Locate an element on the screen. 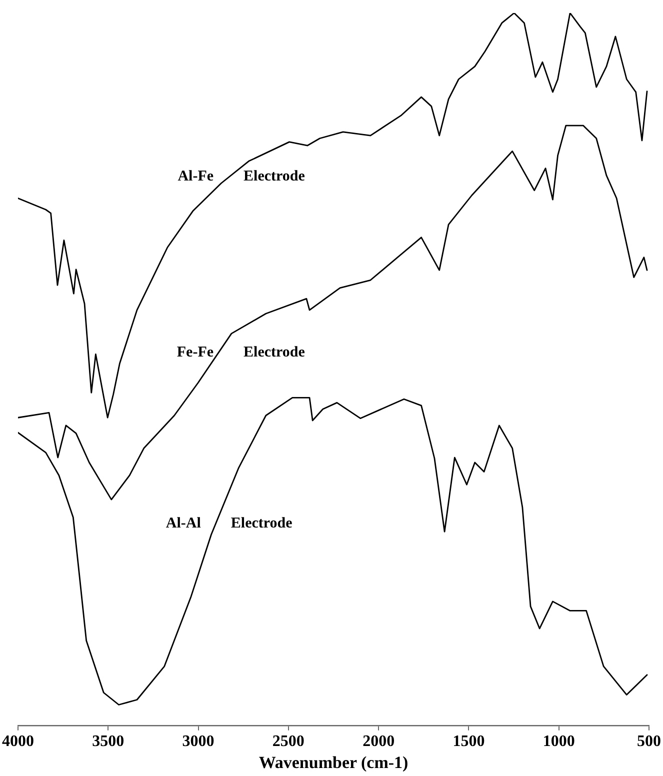  x-axis-title: Wavenumber (cm-1) is located at coordinates (333, 762).